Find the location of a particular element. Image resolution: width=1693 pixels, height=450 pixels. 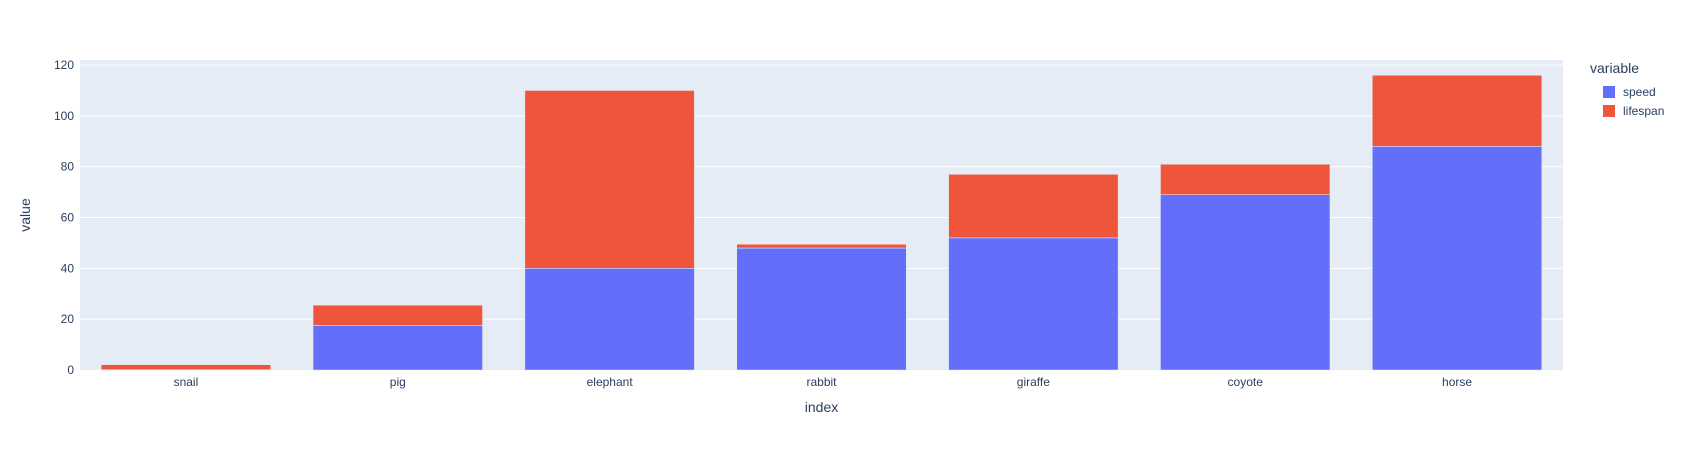

bar-lifespan-rabbit is located at coordinates (821, 246).